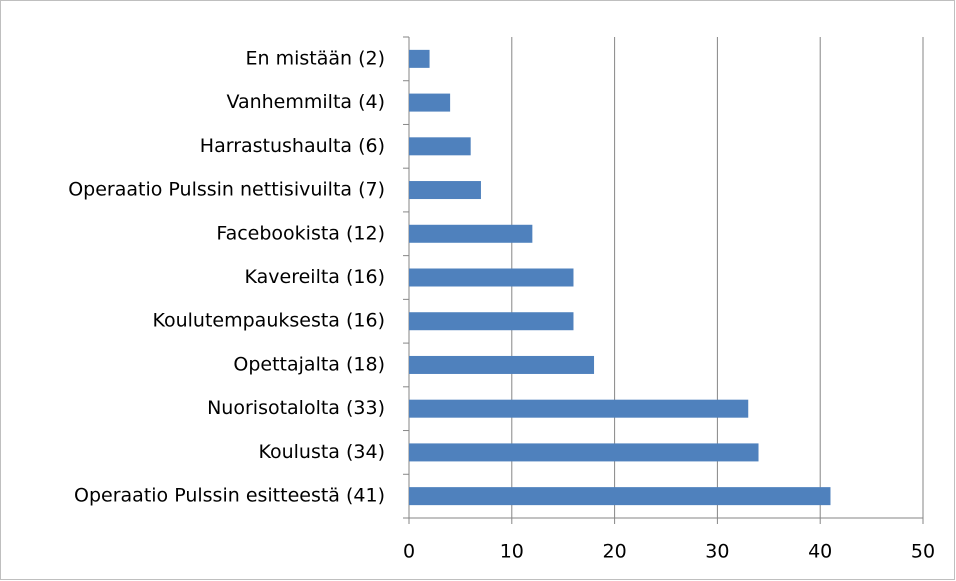  What do you see at coordinates (409, 552) in the screenshot?
I see `x-tick-label: 0` at bounding box center [409, 552].